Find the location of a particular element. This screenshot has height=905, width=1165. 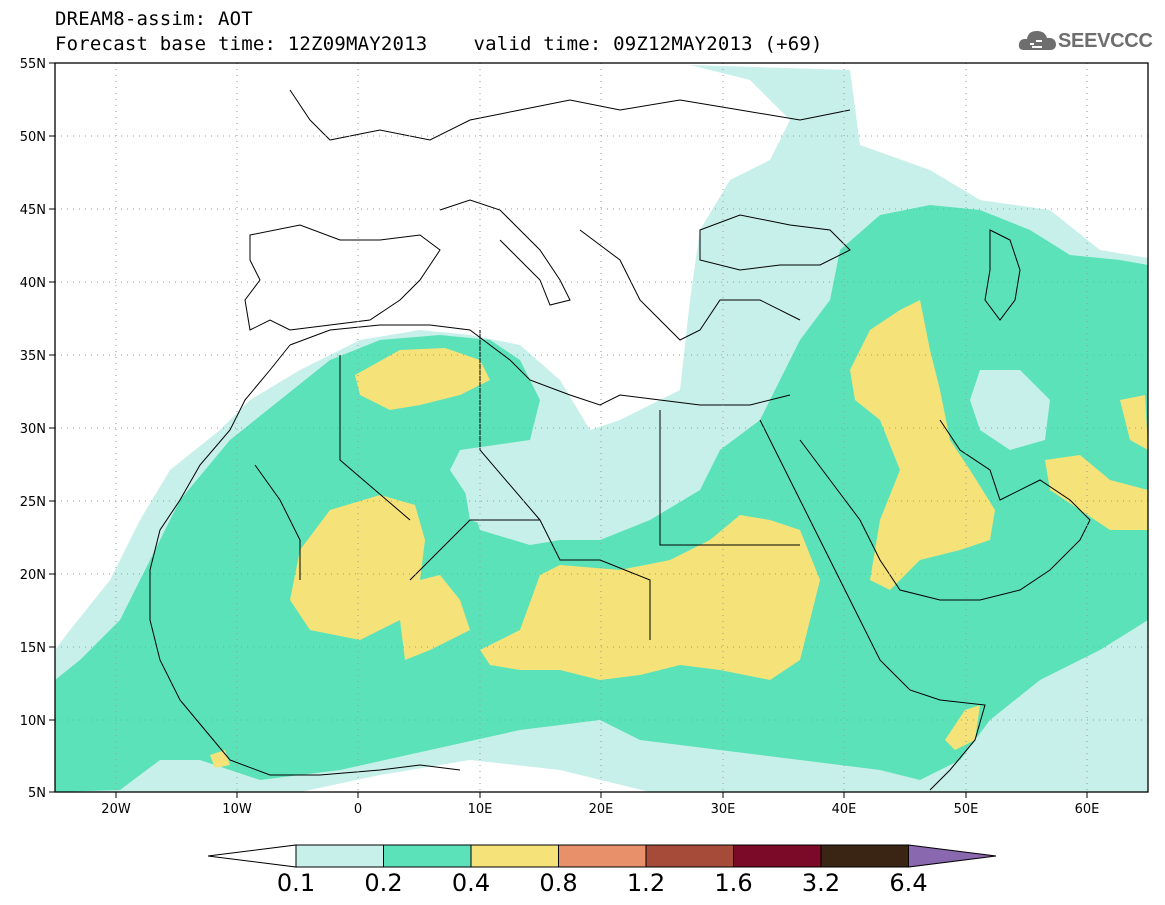

coast-north-africa is located at coordinates (540, 365).